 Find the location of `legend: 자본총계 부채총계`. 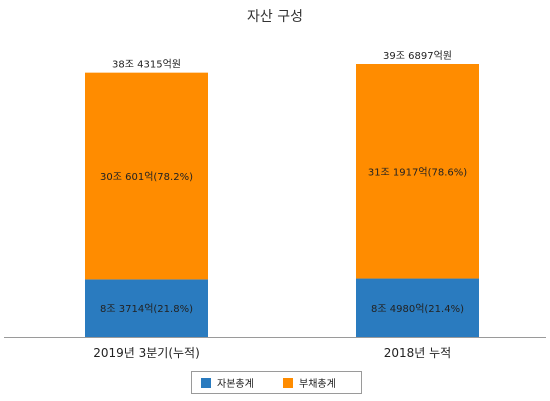

legend: 자본총계 부채총계 is located at coordinates (276, 382).